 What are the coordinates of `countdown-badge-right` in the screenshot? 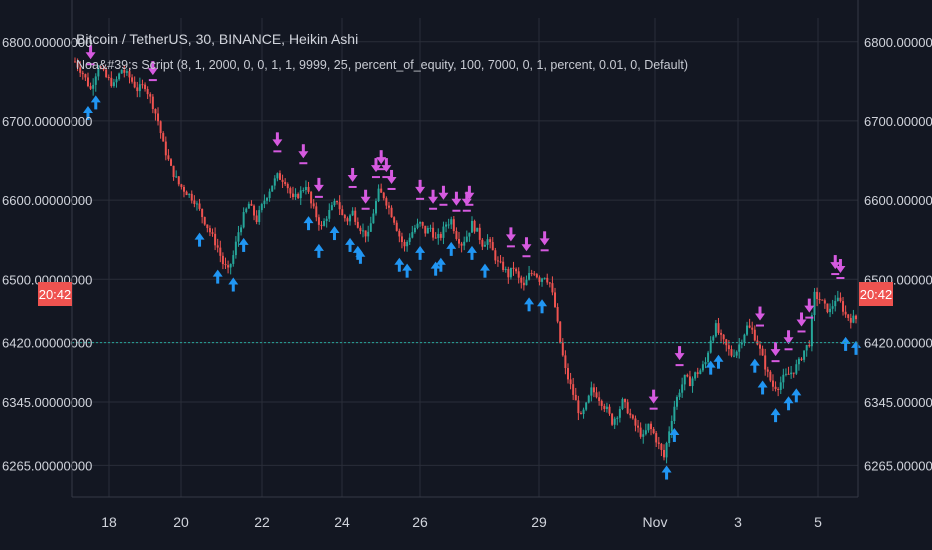 It's located at (876, 294).